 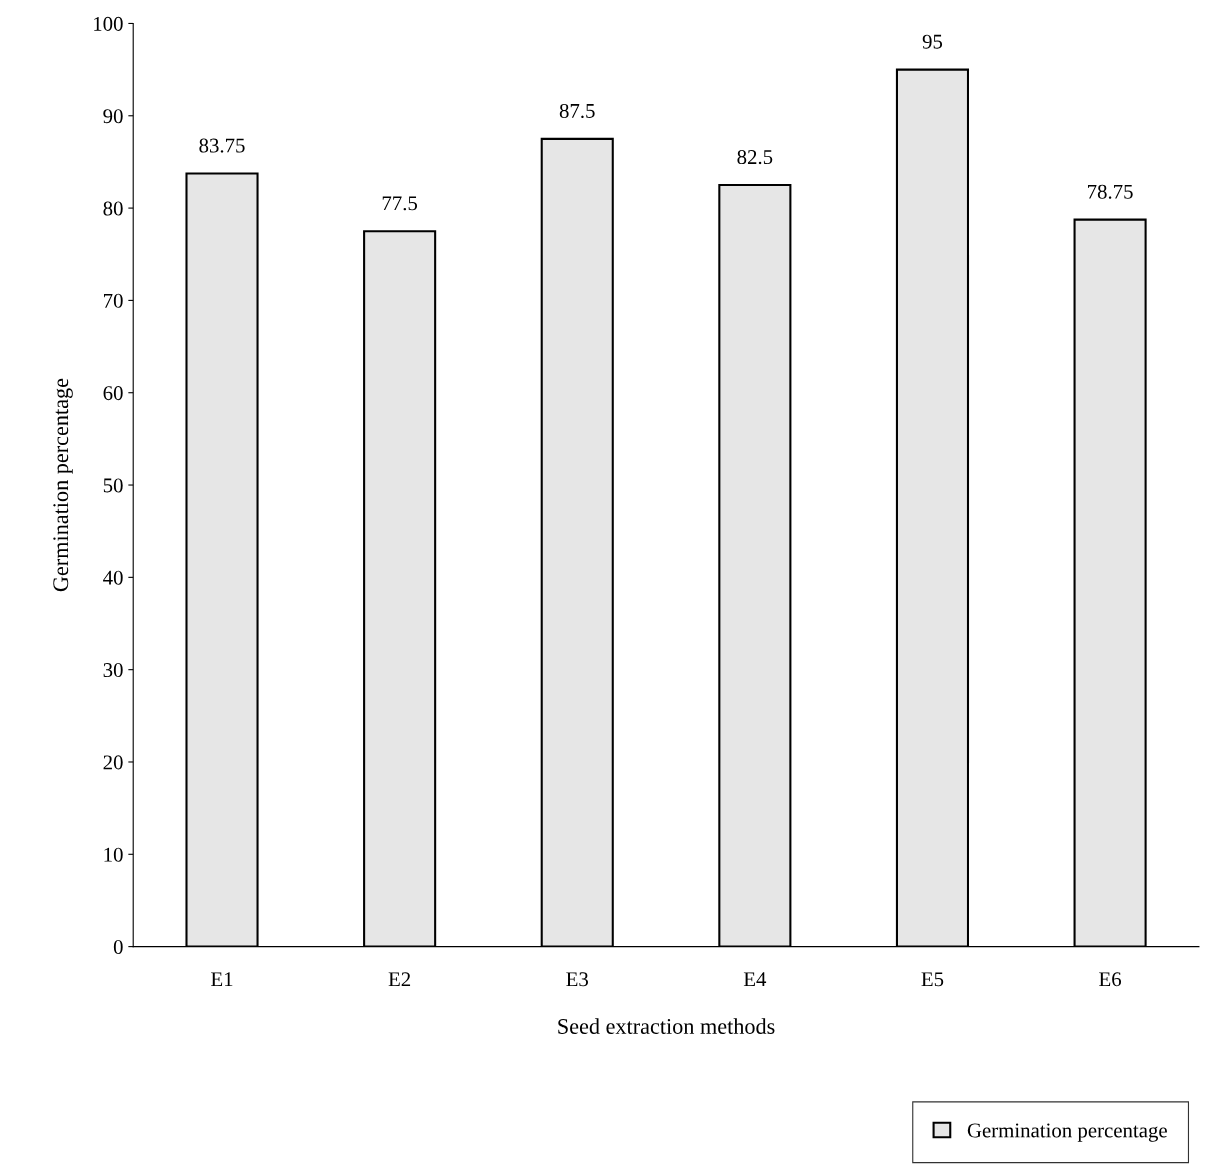 What do you see at coordinates (1110, 979) in the screenshot?
I see `x-tick-label: E6` at bounding box center [1110, 979].